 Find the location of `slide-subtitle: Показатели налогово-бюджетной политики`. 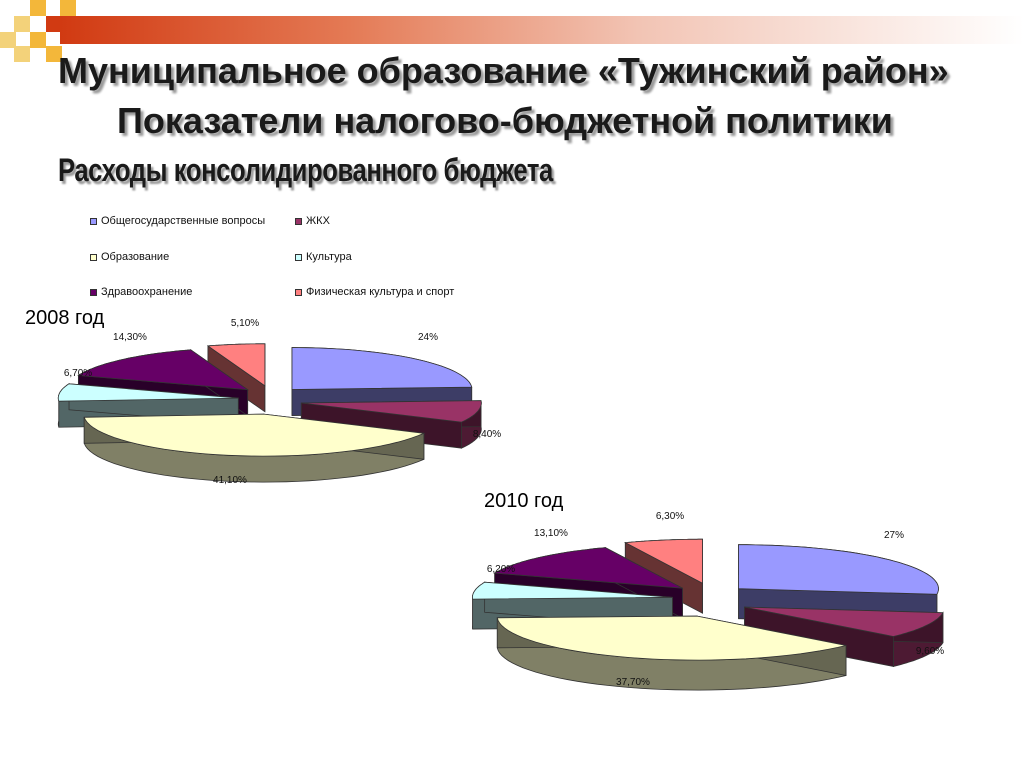

slide-subtitle: Показатели налогово-бюджетной политики is located at coordinates (505, 120).